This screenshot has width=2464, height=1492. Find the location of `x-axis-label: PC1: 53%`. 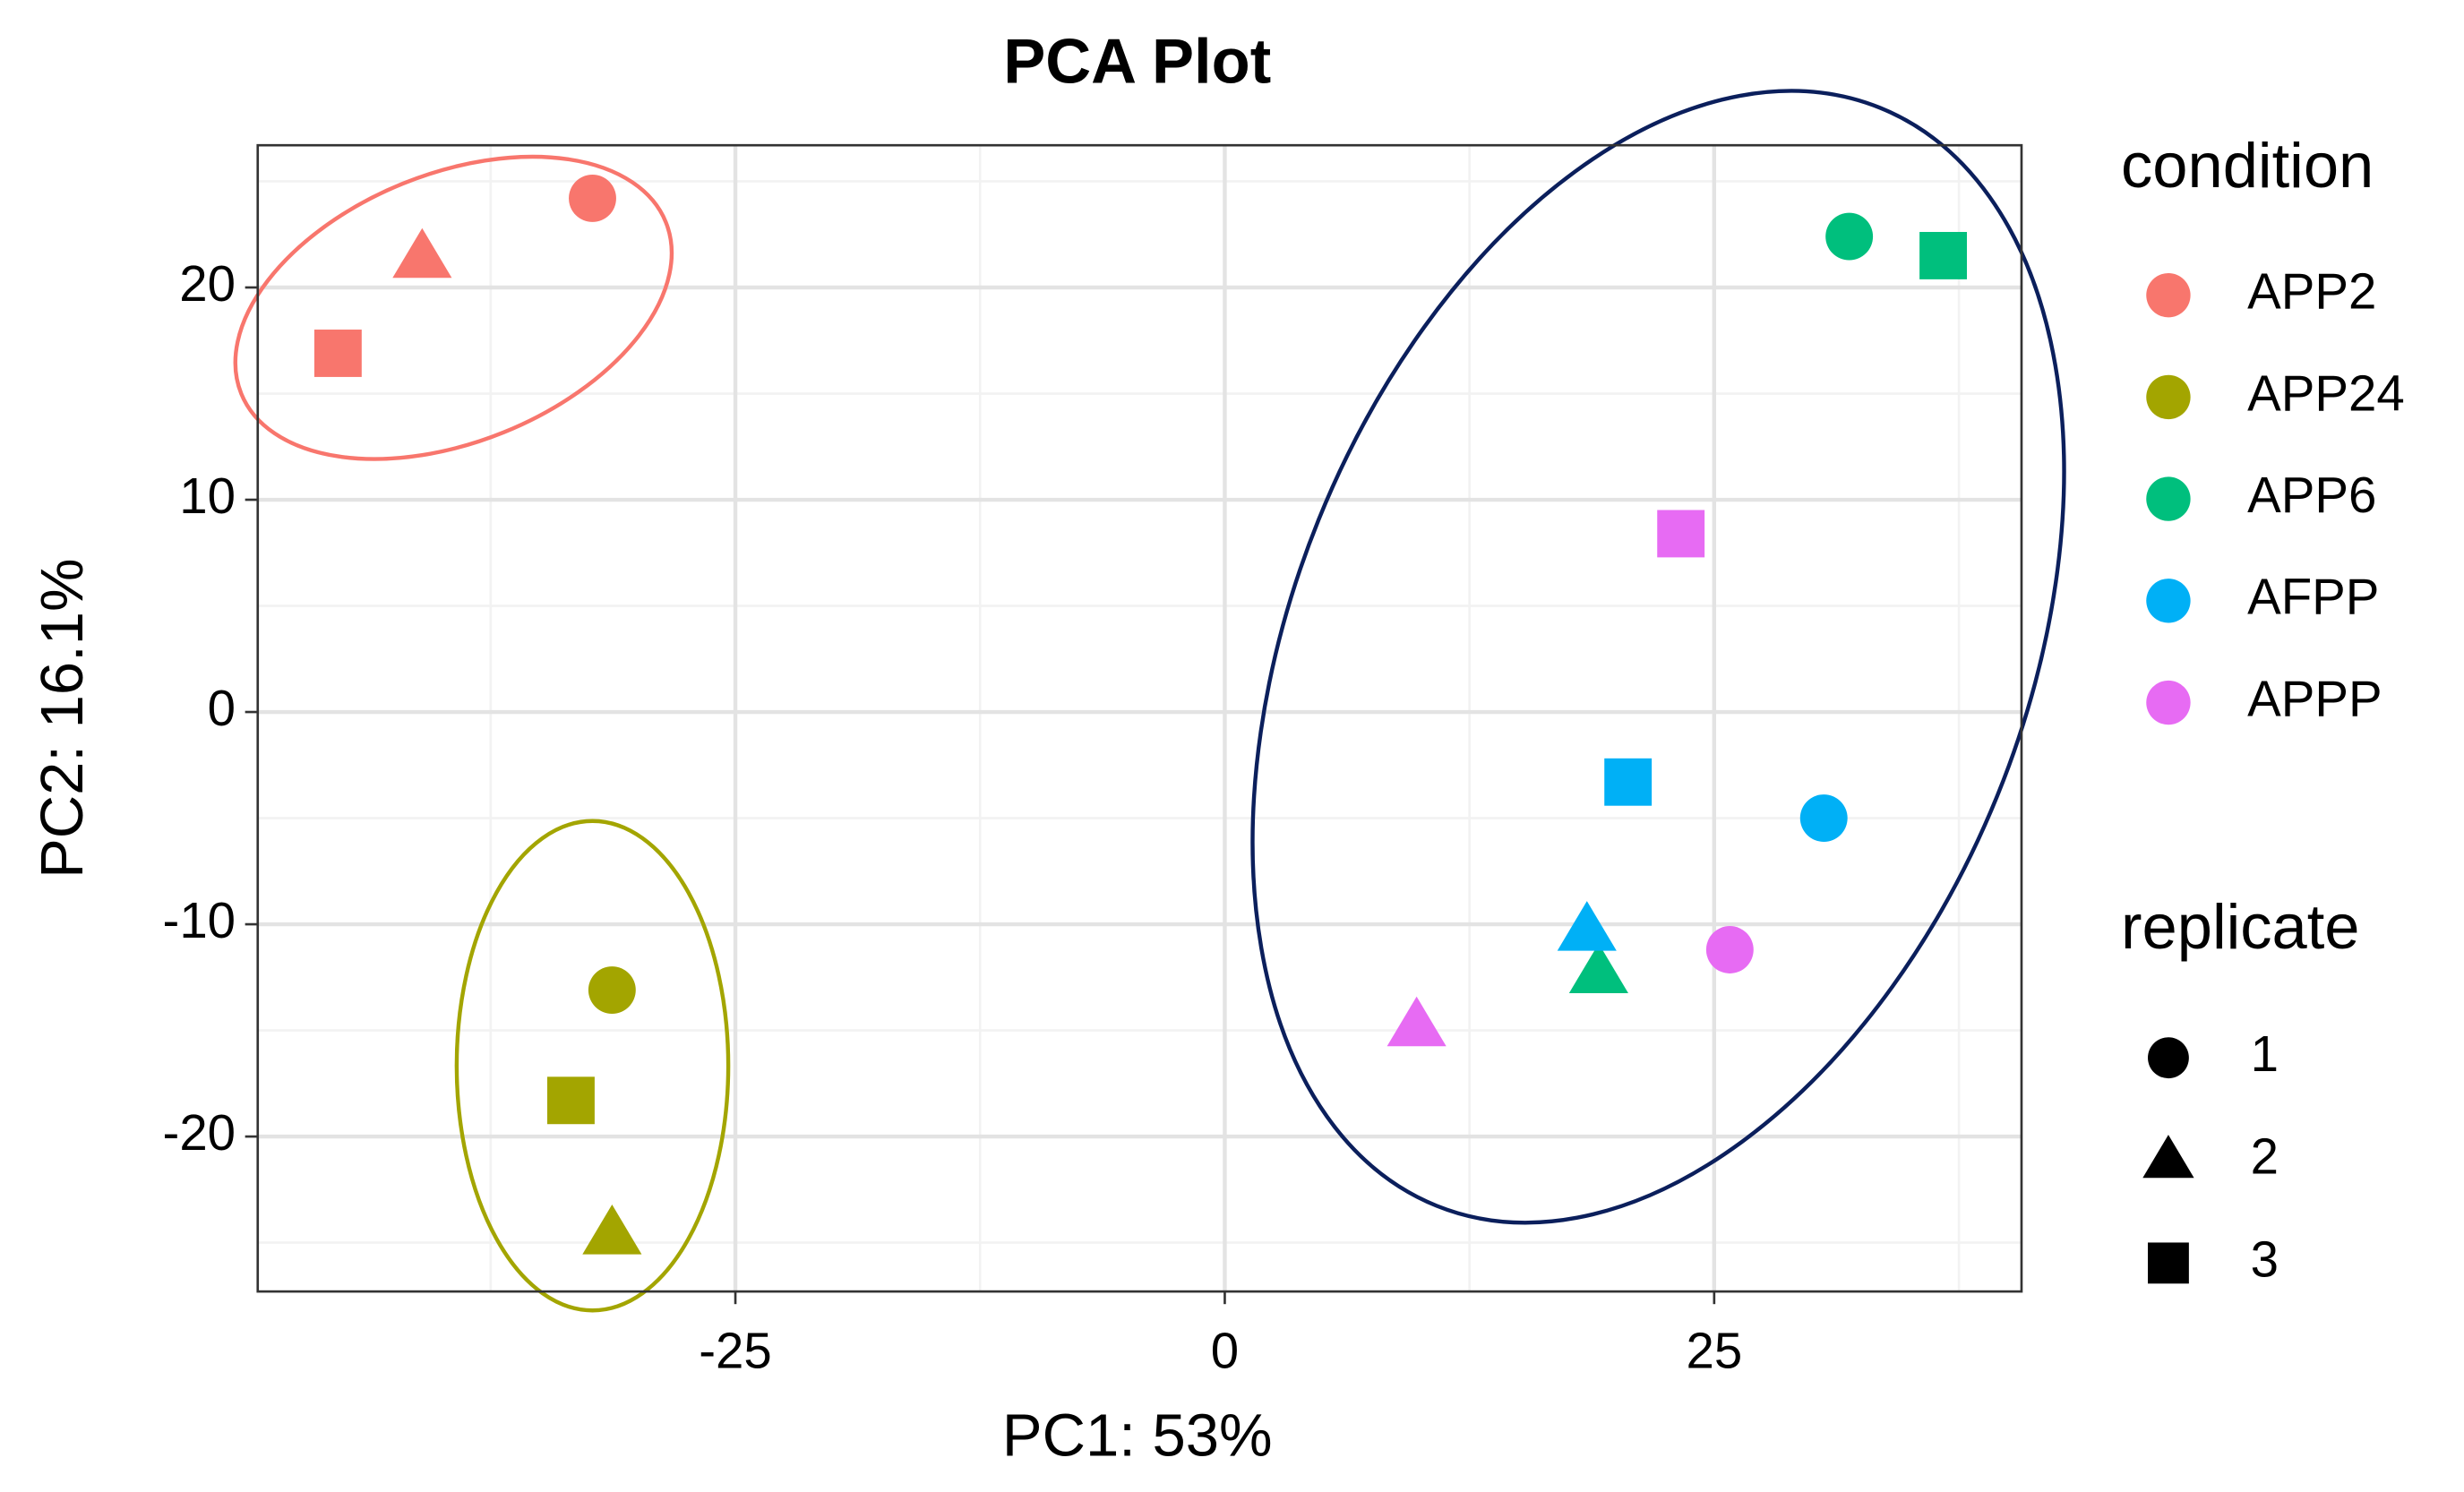

x-axis-label: PC1: 53% is located at coordinates (1137, 1436).